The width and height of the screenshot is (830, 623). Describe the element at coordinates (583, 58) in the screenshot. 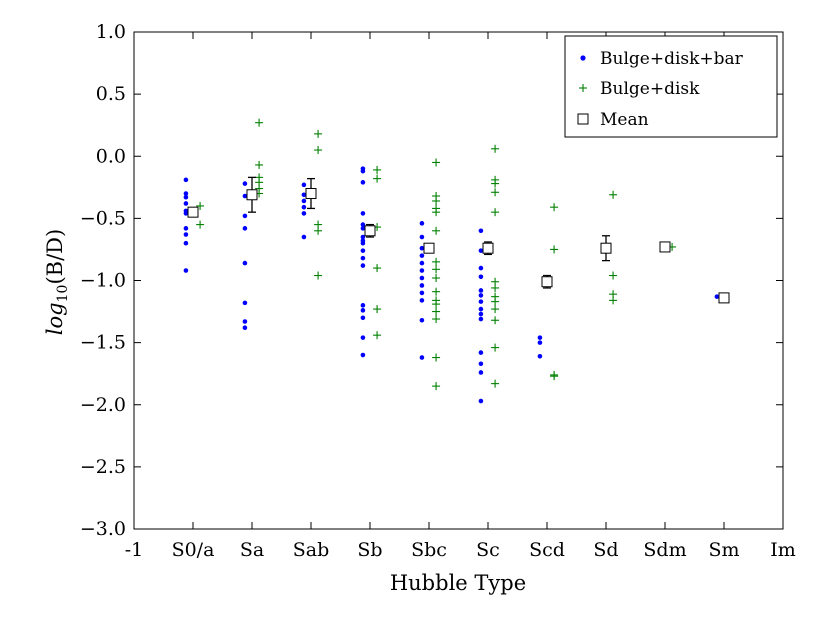

I see `legend-marker-bulge-disk-bar` at that location.